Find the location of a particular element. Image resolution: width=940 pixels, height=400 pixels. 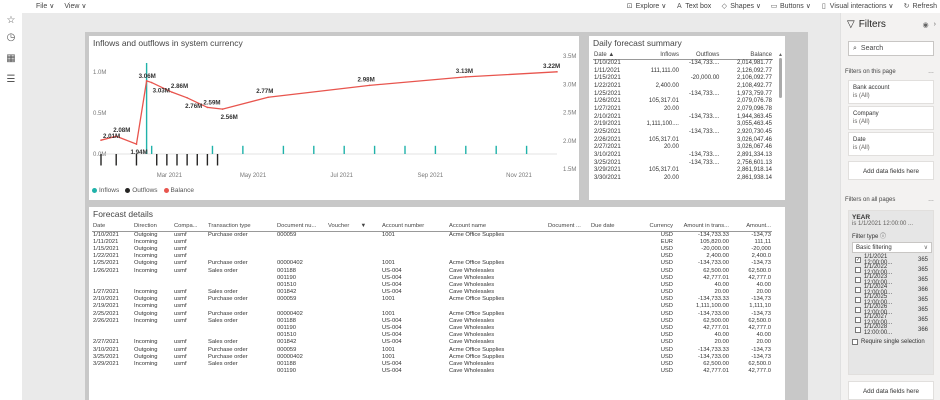

legend-balance: Balance is located at coordinates (178, 190).